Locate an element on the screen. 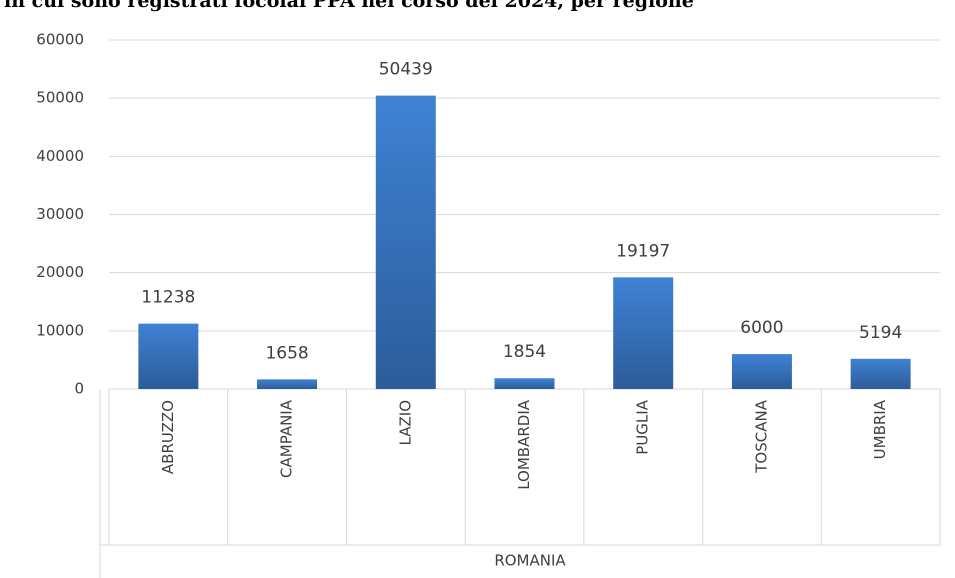 Image resolution: width=955 pixels, height=578 pixels. x-tick-label: LOMBARDIA is located at coordinates (524, 444).